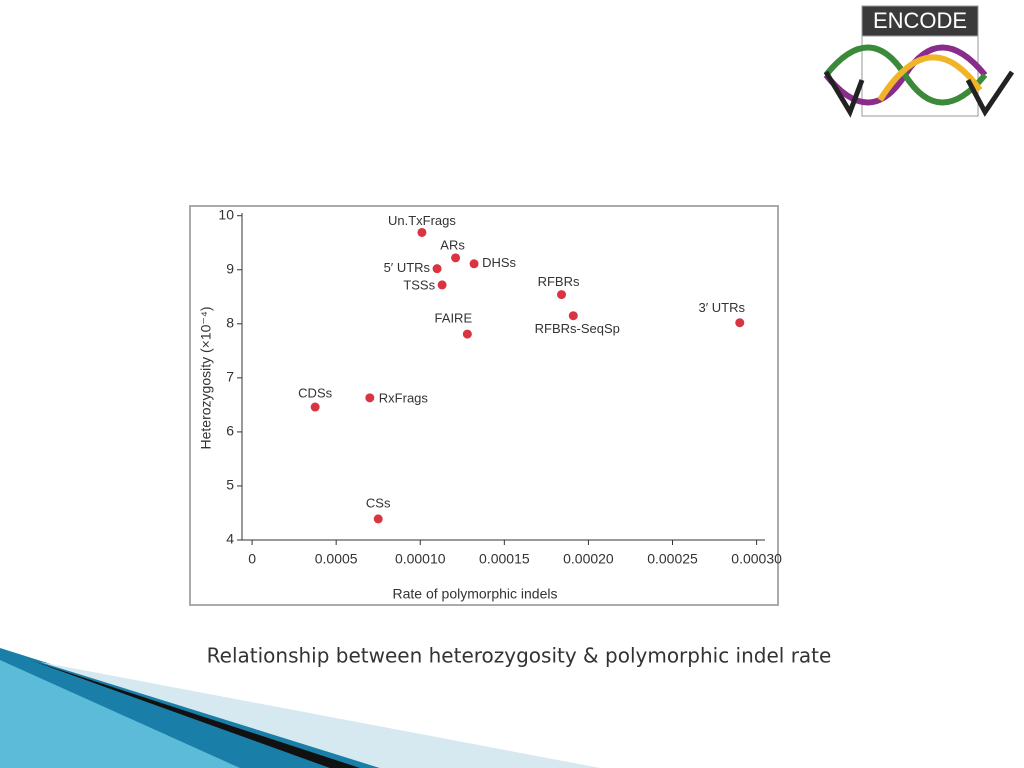 The height and width of the screenshot is (768, 1024). What do you see at coordinates (419, 284) in the screenshot?
I see `point-label: TSSs` at bounding box center [419, 284].